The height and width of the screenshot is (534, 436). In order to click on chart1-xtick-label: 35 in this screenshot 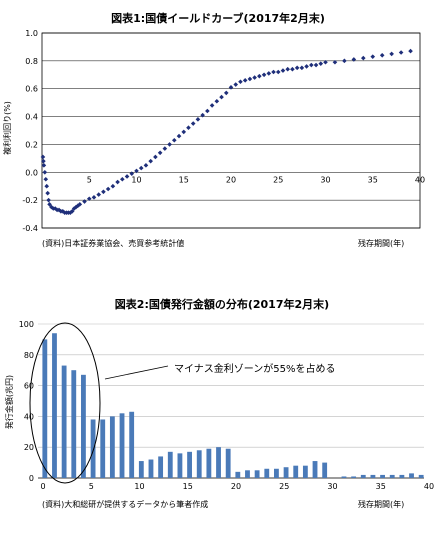, I will do `click(373, 179)`.